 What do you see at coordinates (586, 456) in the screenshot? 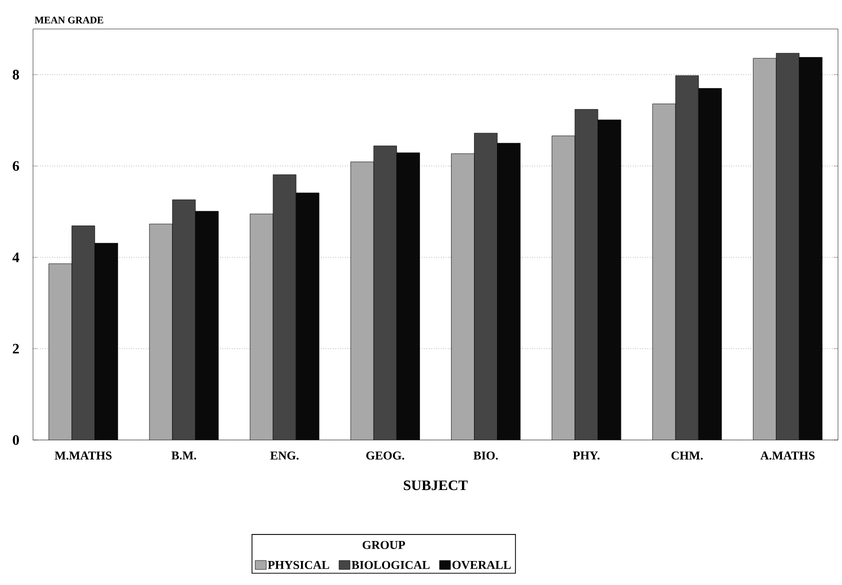
I see `x-tick-label: PHY.` at bounding box center [586, 456].